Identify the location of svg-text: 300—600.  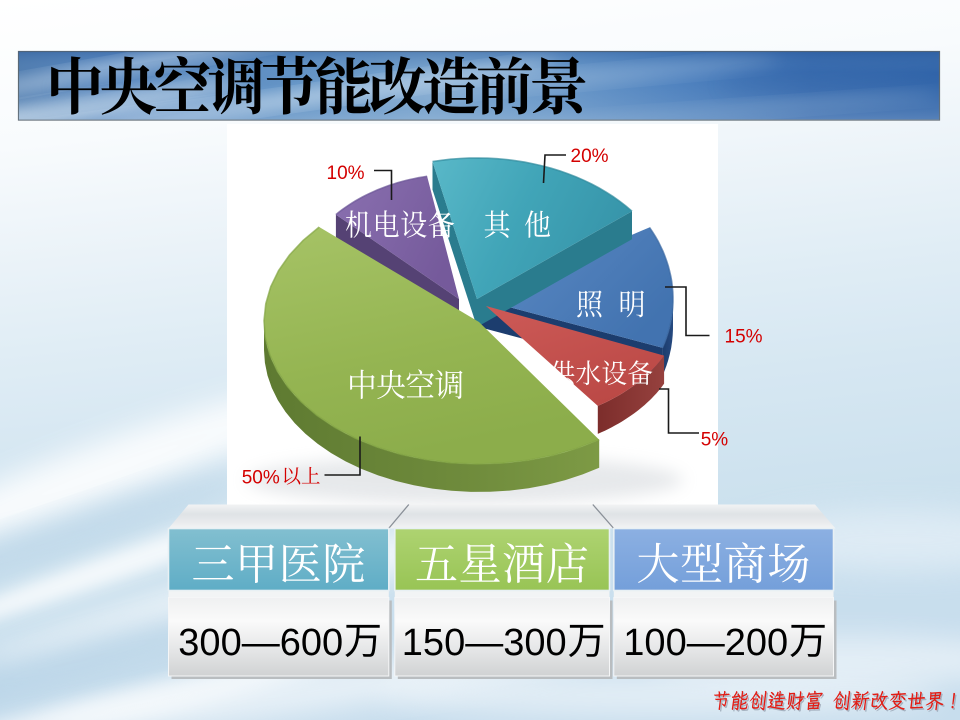
(260, 643).